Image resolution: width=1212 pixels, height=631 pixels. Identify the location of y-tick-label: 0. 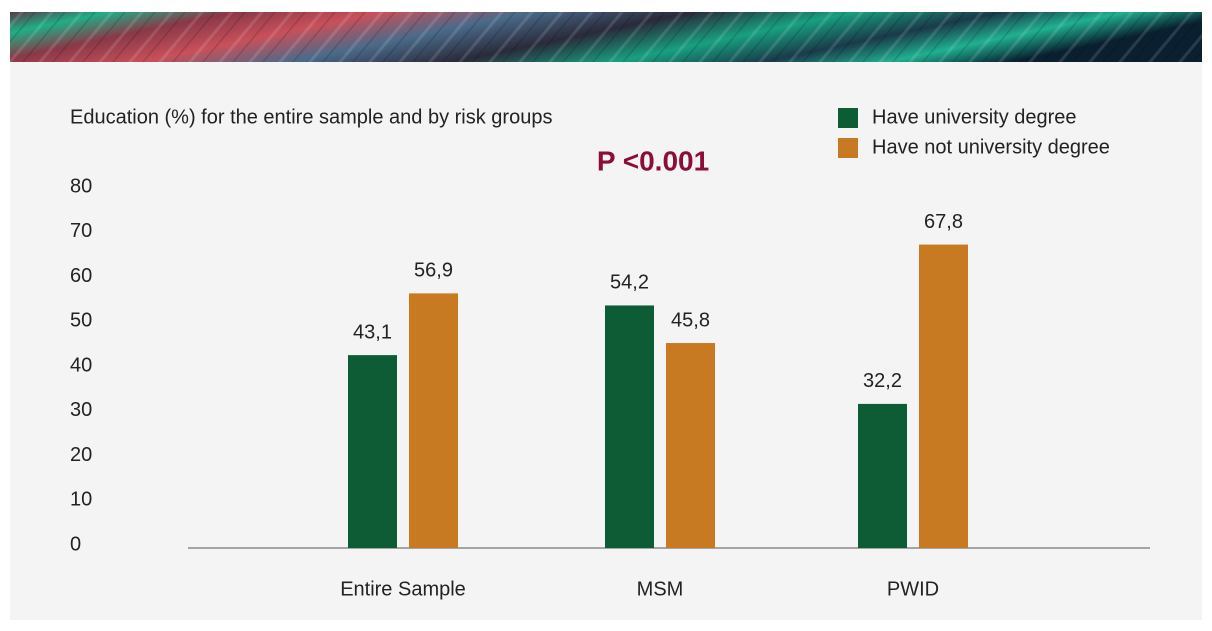
(75, 544).